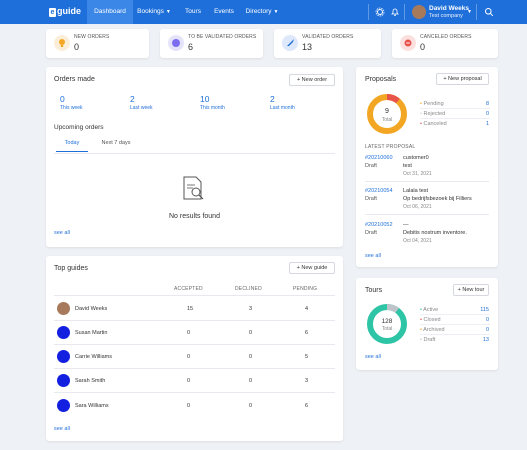 This screenshot has width=527, height=450. Describe the element at coordinates (428, 340) in the screenshot. I see `legend-draft: • Draft` at that location.